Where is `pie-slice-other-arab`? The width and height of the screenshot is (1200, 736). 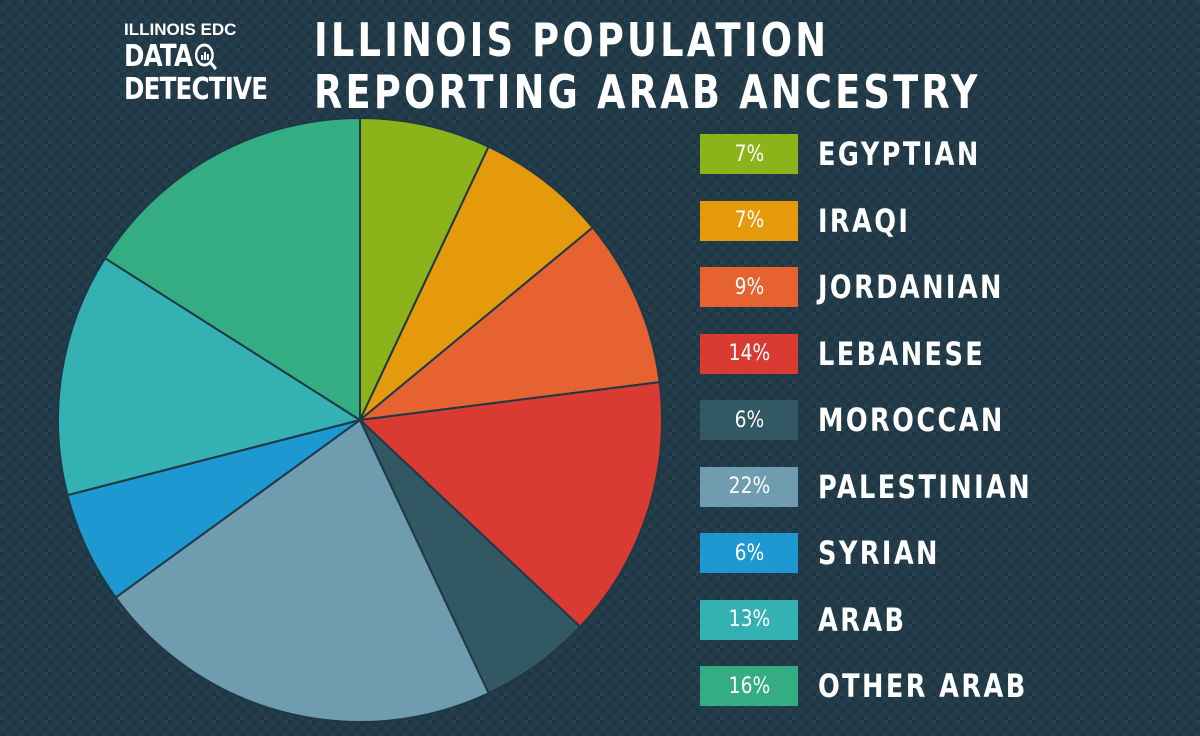 pie-slice-other-arab is located at coordinates (232, 269).